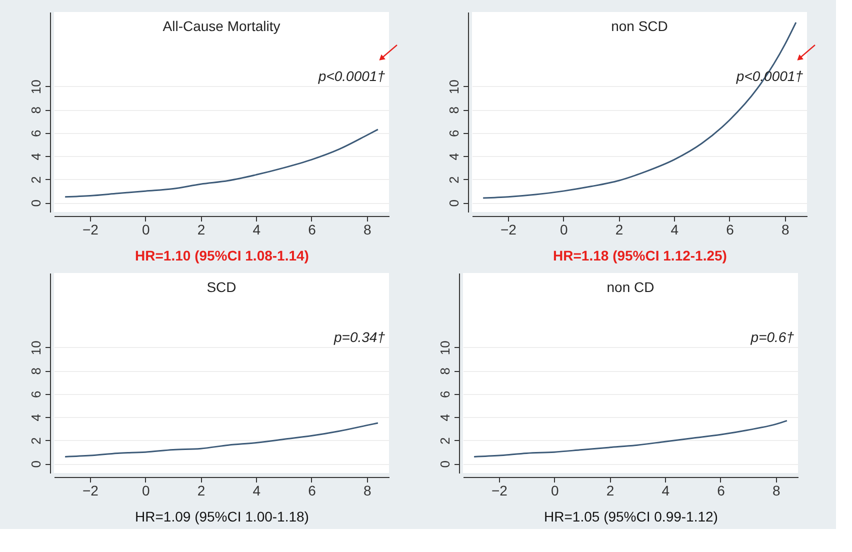 The height and width of the screenshot is (552, 852). Describe the element at coordinates (631, 516) in the screenshot. I see `x-axis-title: HR=1.05 (95%CI 0.99-1.12)` at that location.